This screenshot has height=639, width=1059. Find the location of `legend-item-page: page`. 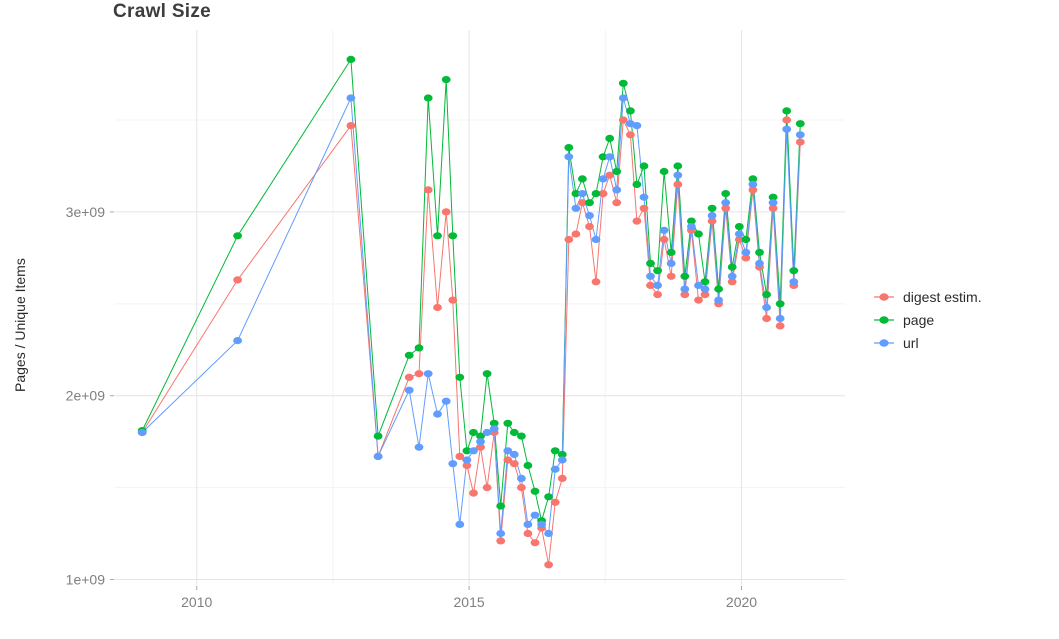

legend-item-page: page is located at coordinates (927, 320).